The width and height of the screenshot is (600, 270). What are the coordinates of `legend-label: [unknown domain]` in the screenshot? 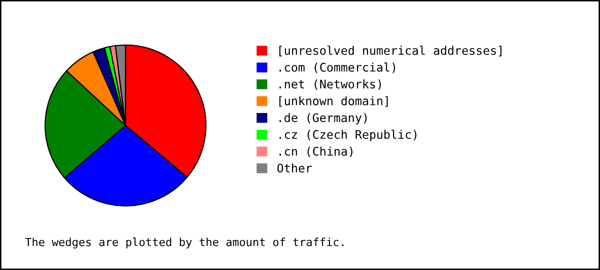 It's located at (333, 101).